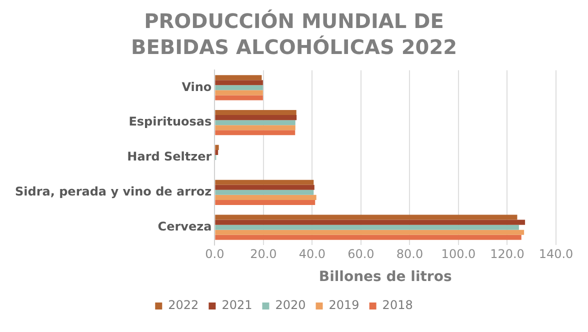  Describe the element at coordinates (385, 277) in the screenshot. I see `x-axis-title: Billones de litros` at that location.